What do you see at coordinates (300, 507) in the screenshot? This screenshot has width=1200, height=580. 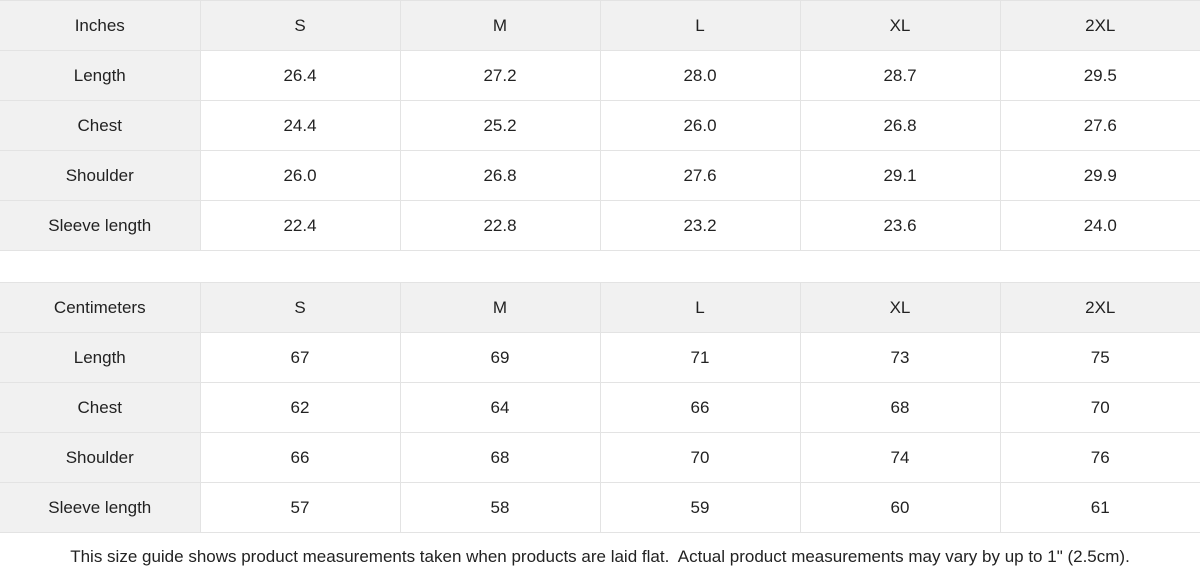 I see `measurement-value: 57` at bounding box center [300, 507].